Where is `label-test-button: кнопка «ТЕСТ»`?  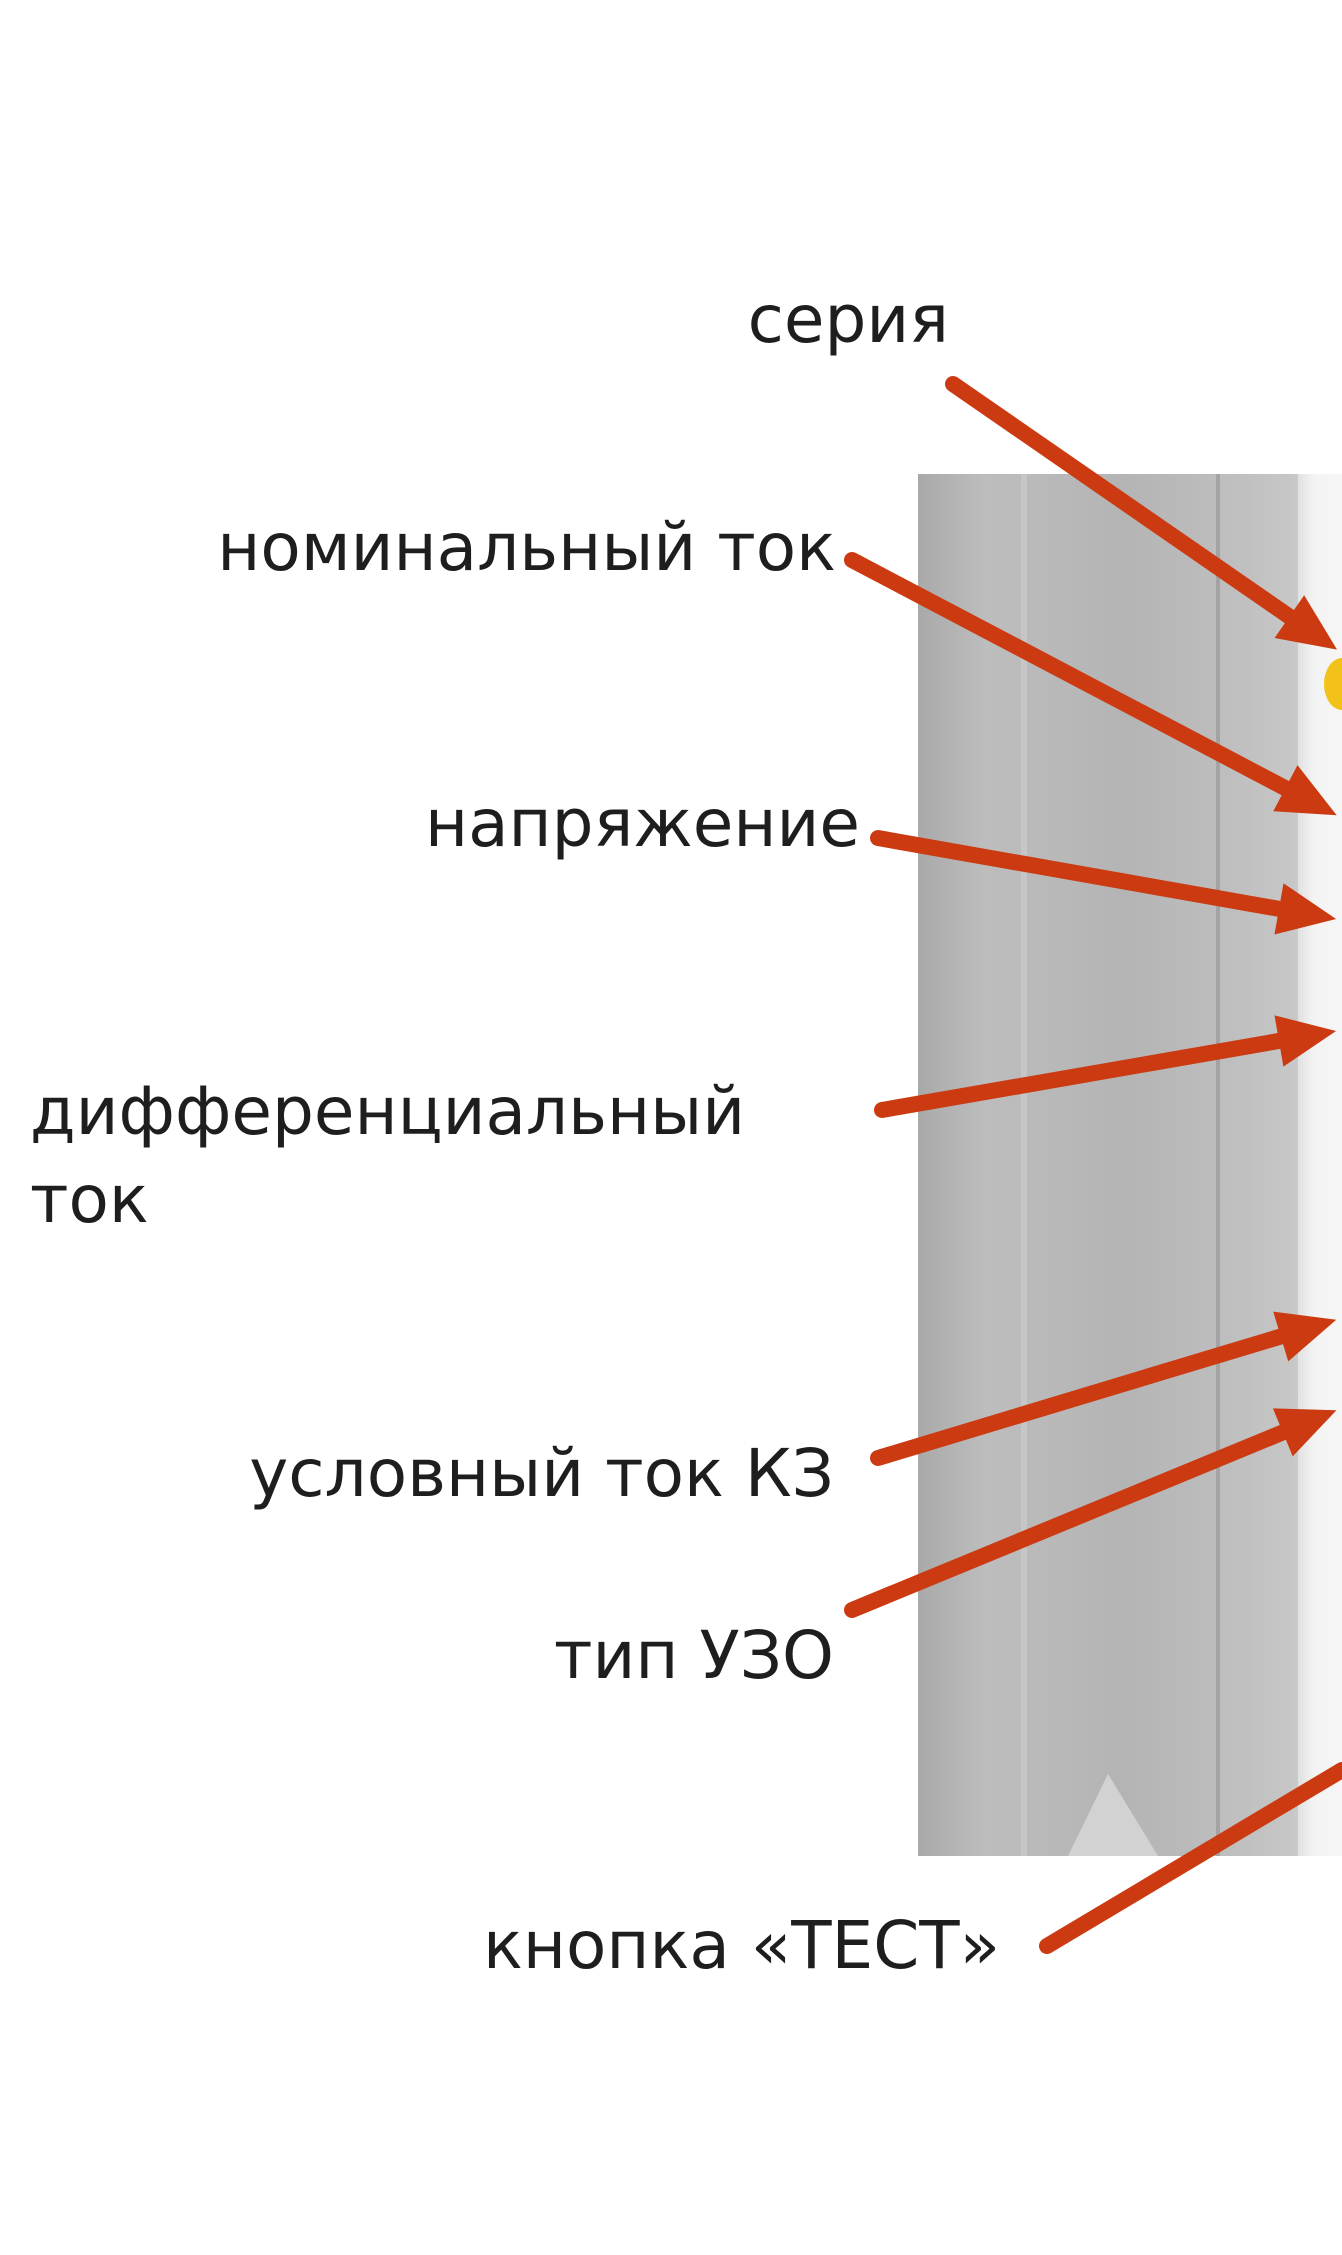
label-test-button: кнопка «ТЕСТ» is located at coordinates (741, 1945).